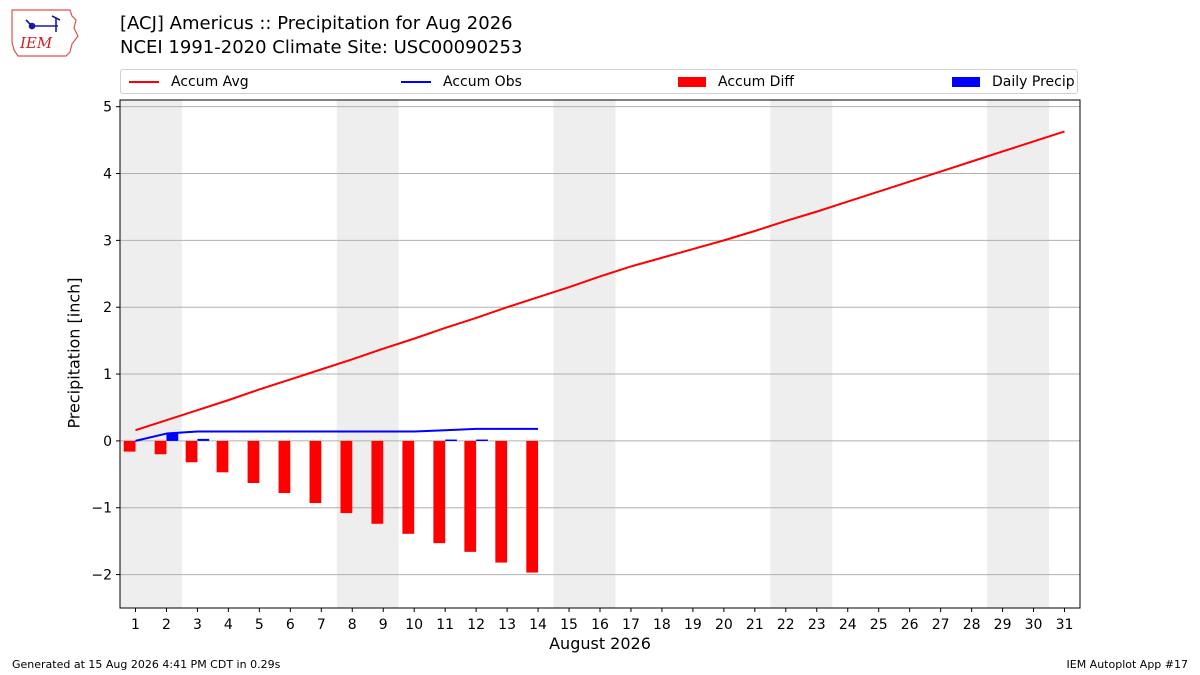  I want to click on y-tick-label: −2, so click(101, 576).